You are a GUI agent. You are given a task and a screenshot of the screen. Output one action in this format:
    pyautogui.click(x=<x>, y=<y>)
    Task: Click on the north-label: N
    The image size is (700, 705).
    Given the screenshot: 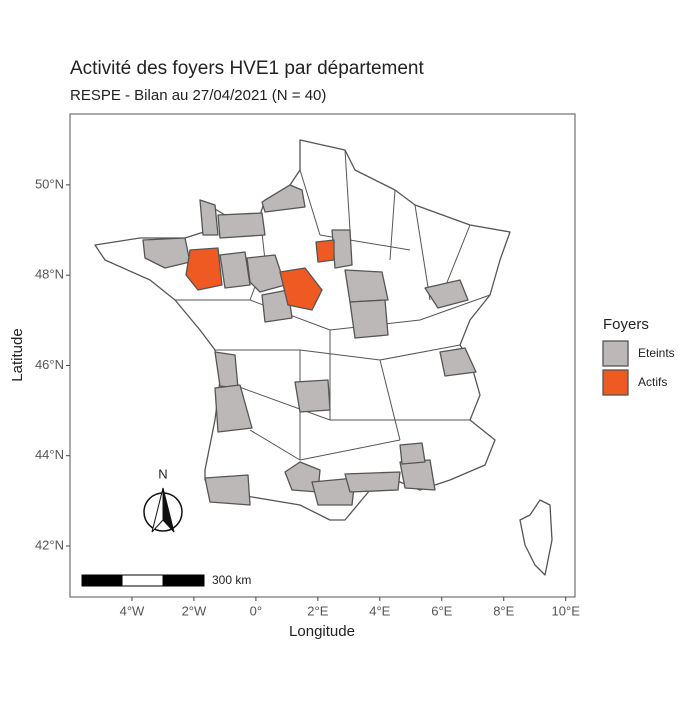 What is the action you would take?
    pyautogui.click(x=162, y=473)
    